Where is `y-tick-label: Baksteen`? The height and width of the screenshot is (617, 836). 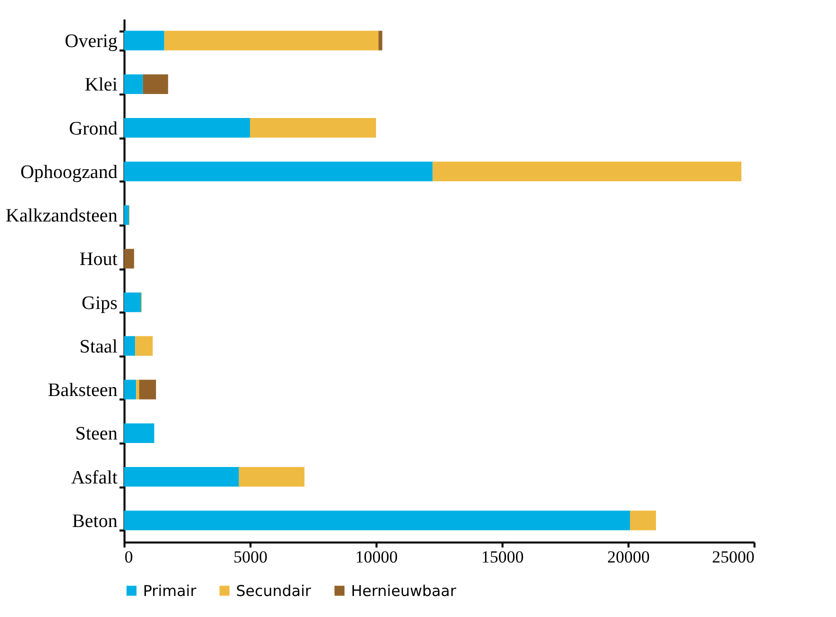
y-tick-label: Baksteen is located at coordinates (83, 391).